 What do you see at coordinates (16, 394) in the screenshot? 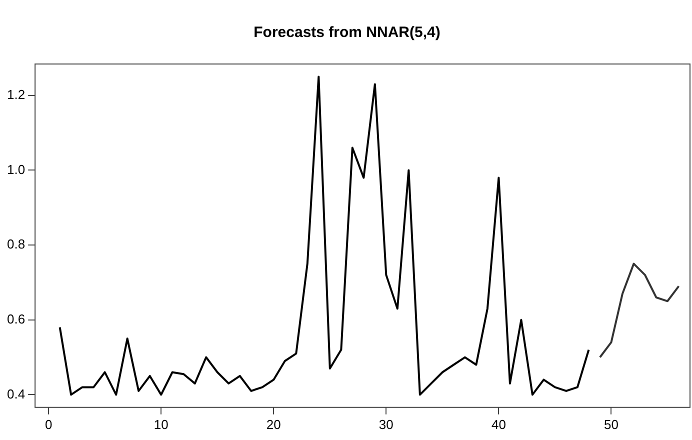
I see `y-tick-label: 0.4` at bounding box center [16, 394].